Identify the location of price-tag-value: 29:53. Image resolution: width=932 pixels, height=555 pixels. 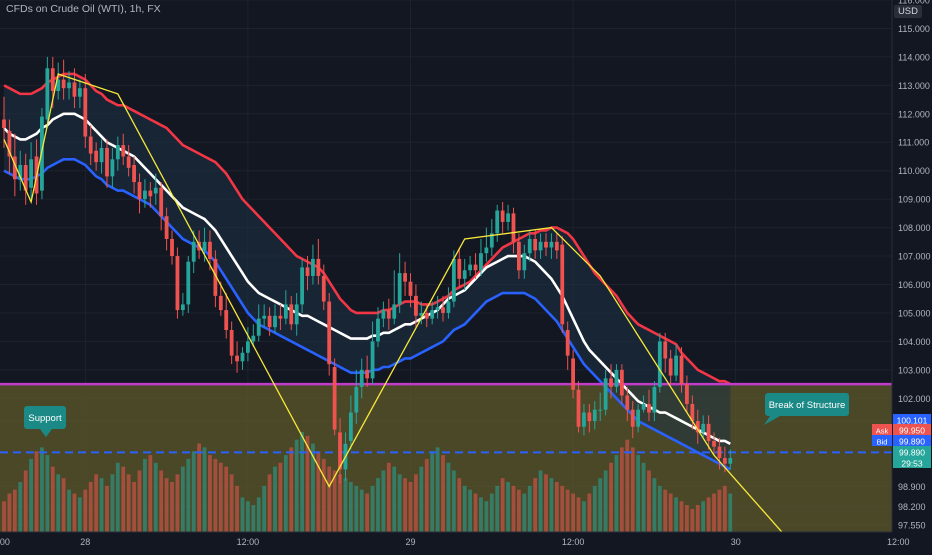
(912, 464).